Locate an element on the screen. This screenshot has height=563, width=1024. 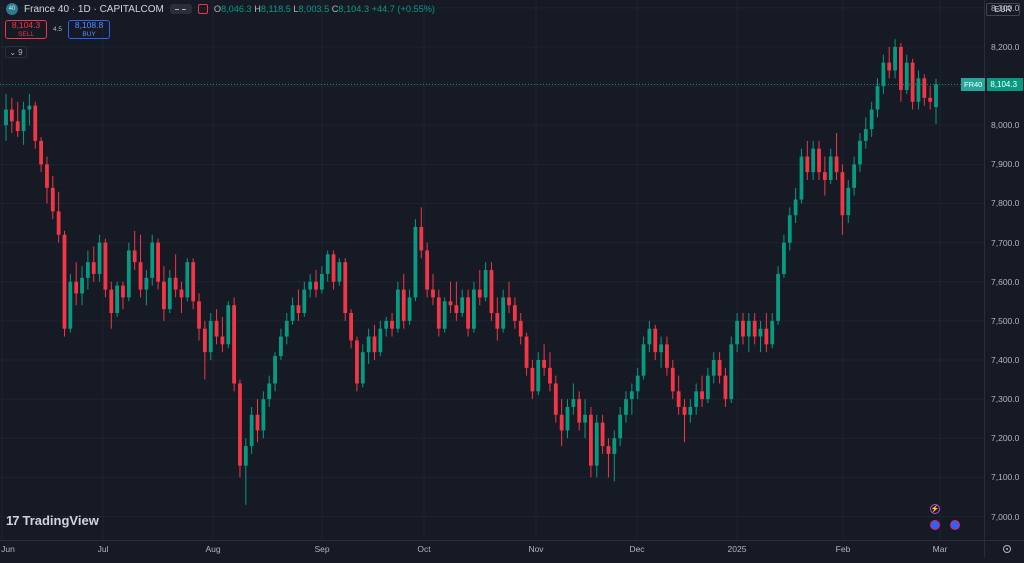
indicators-toggle-button: ⌄ 9 is located at coordinates (16, 52).